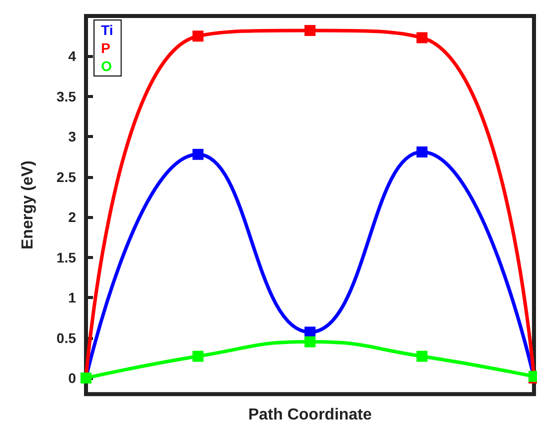  Describe the element at coordinates (66, 96) in the screenshot. I see `y-tick-label: 3.5` at that location.